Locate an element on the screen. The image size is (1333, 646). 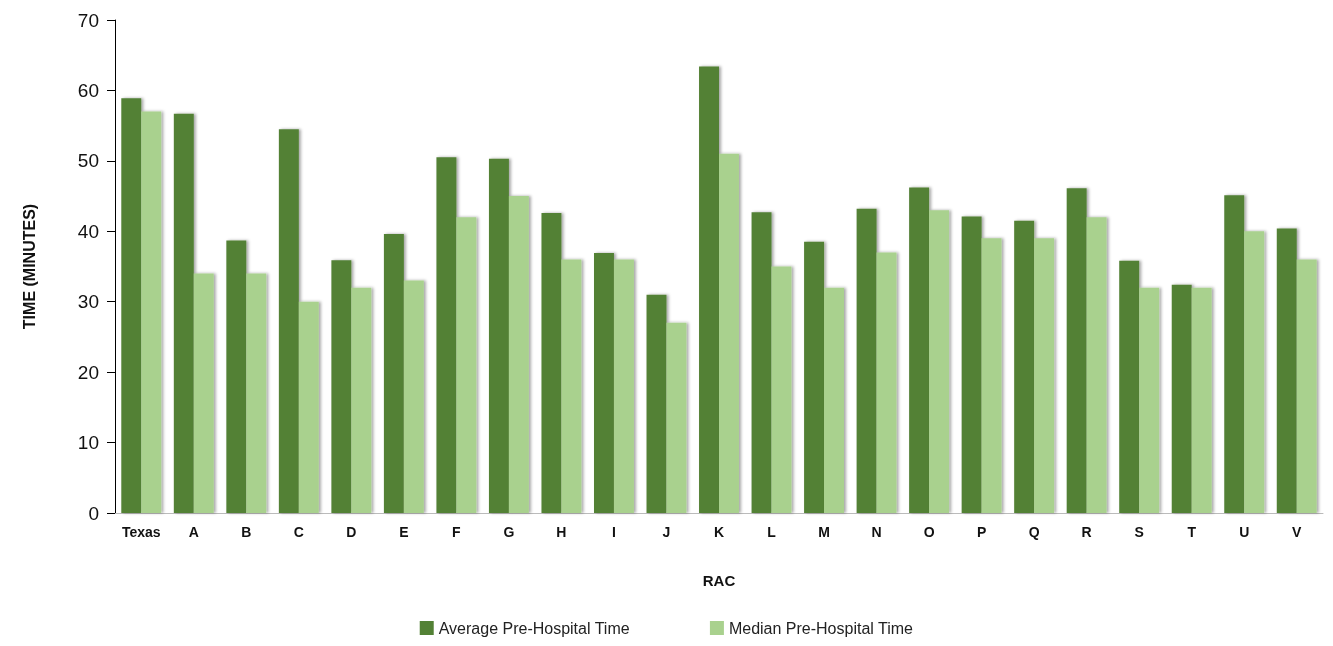
x-tick-label: A is located at coordinates (193, 532).